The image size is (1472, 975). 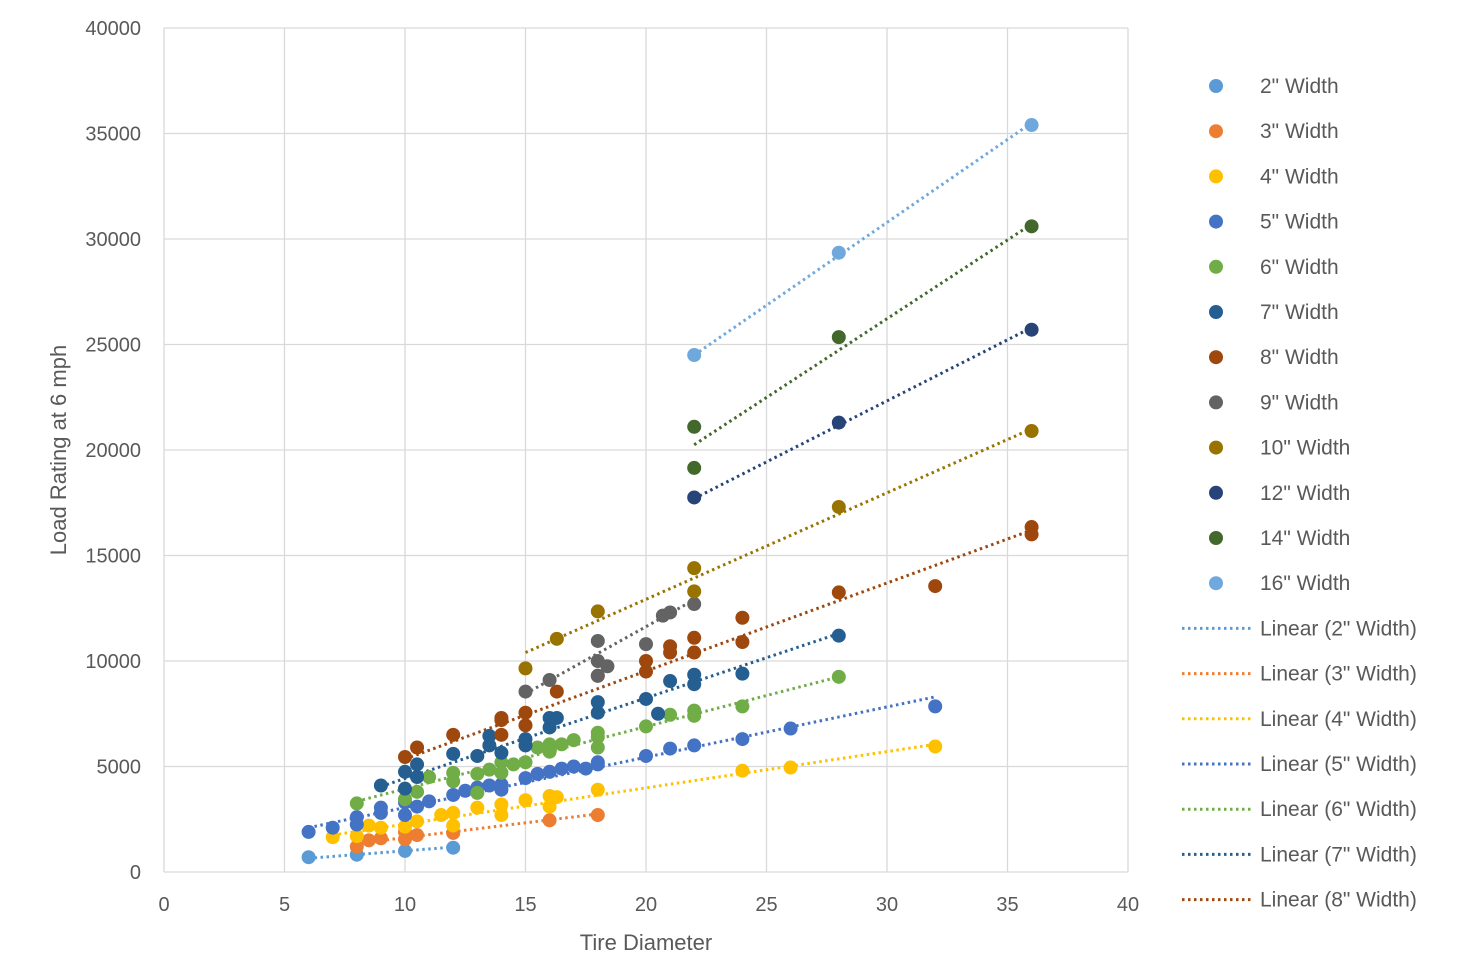 What do you see at coordinates (135, 873) in the screenshot?
I see `y-tick-label: 0` at bounding box center [135, 873].